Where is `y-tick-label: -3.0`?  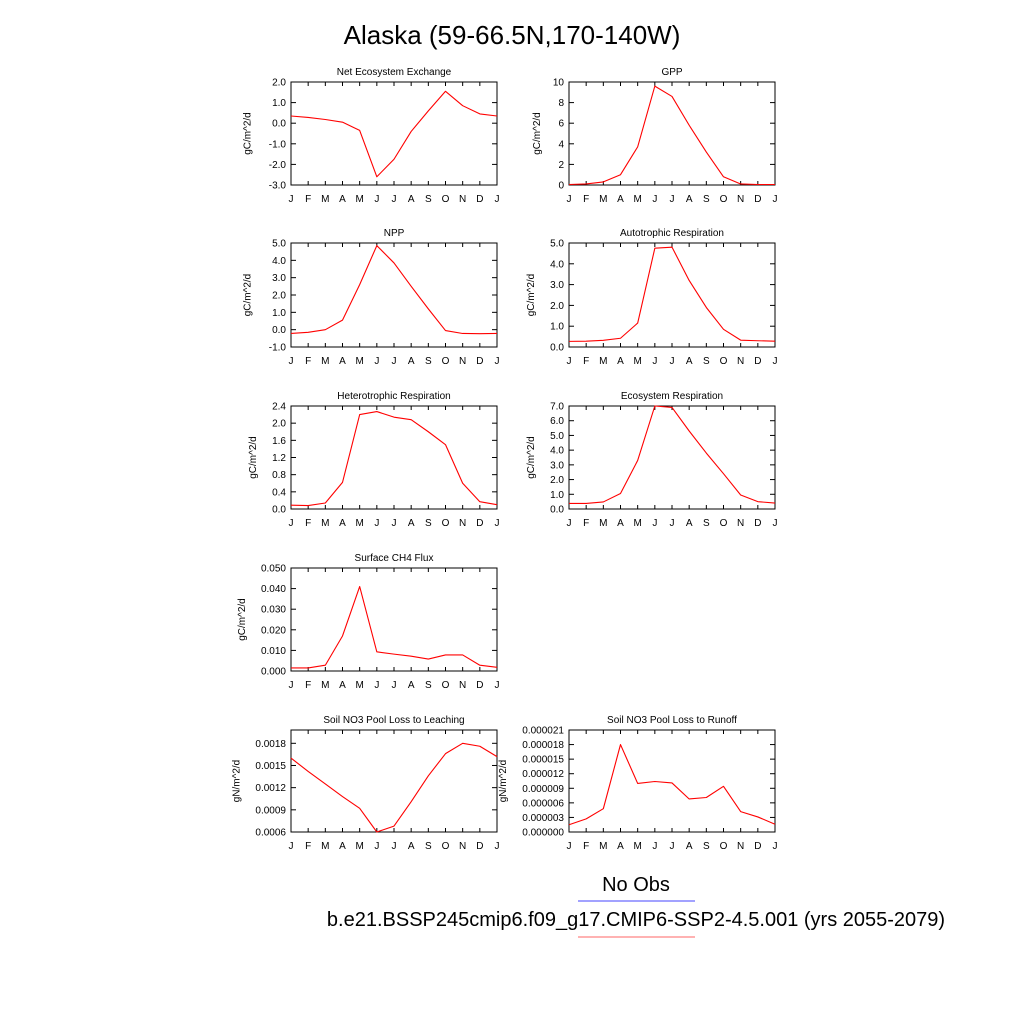
y-tick-label: -3.0 is located at coordinates (278, 186).